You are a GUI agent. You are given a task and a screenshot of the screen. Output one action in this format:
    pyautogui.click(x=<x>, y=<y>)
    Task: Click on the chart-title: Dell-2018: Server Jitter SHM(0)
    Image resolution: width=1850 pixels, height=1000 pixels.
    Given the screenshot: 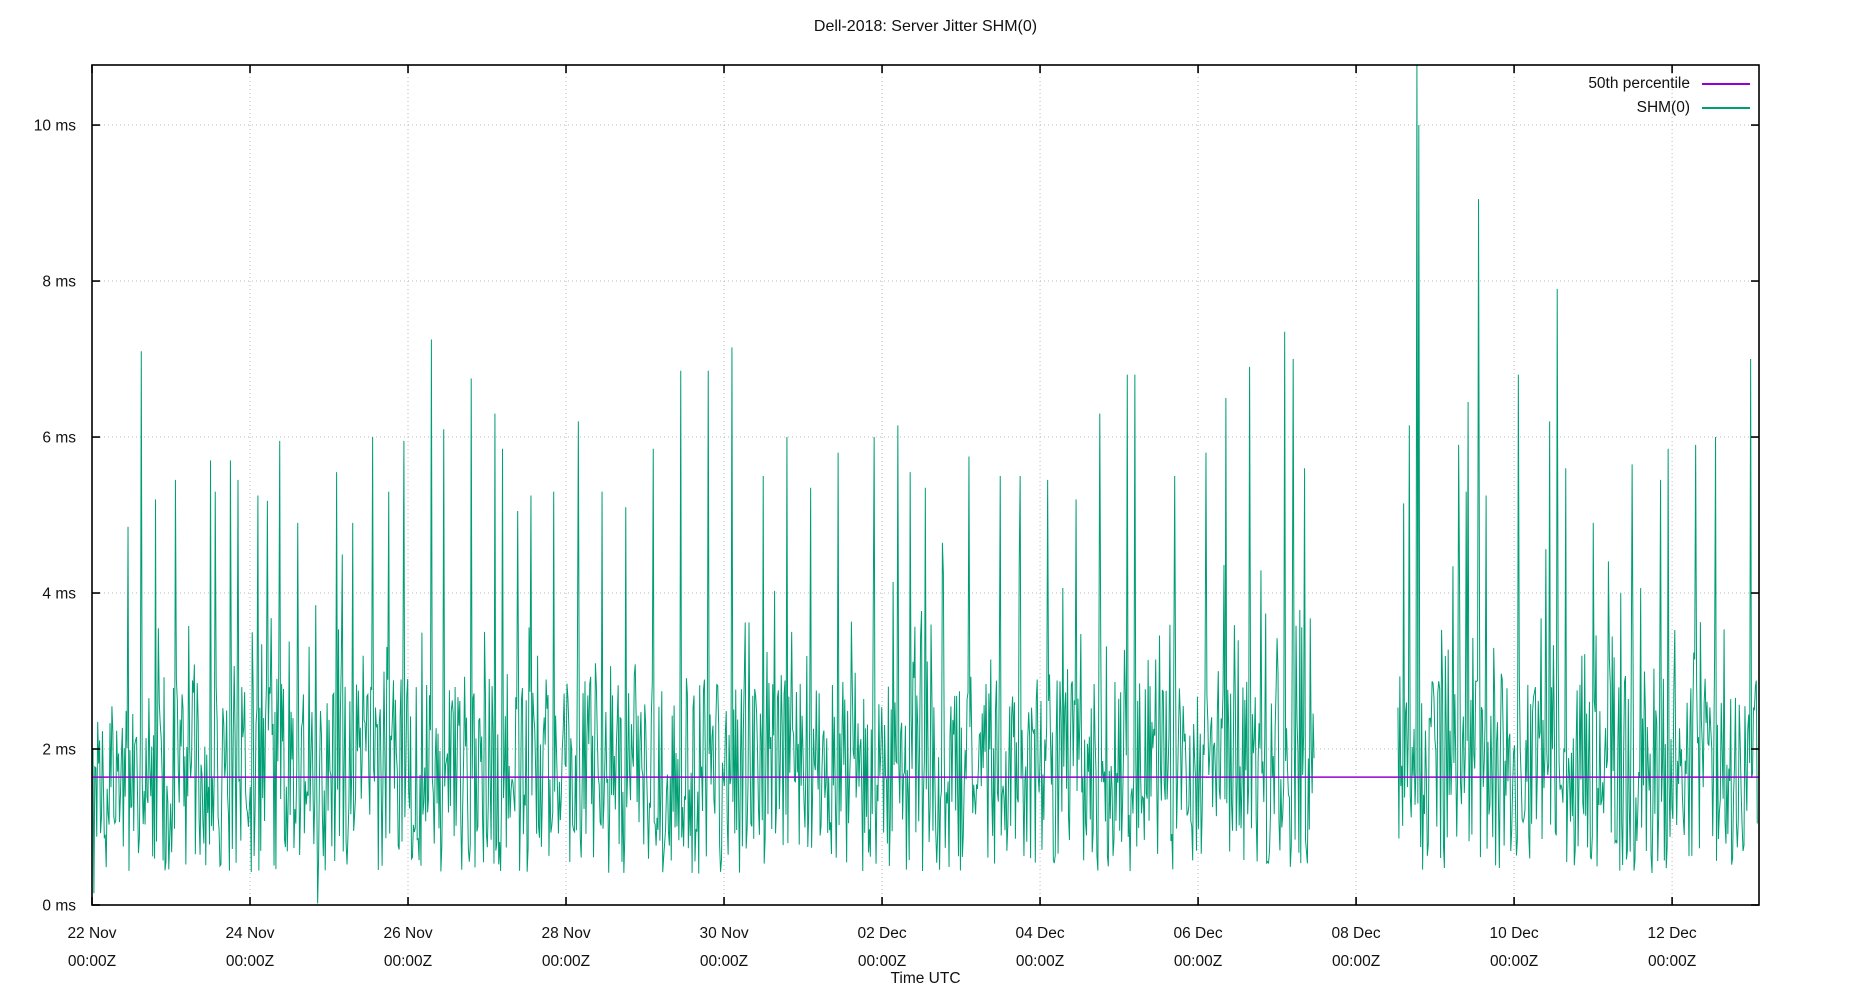 What is the action you would take?
    pyautogui.click(x=925, y=26)
    